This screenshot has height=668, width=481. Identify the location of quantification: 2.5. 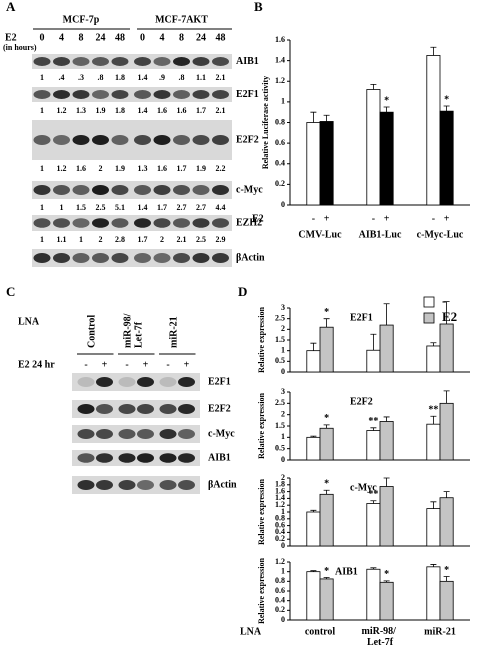
(201, 239).